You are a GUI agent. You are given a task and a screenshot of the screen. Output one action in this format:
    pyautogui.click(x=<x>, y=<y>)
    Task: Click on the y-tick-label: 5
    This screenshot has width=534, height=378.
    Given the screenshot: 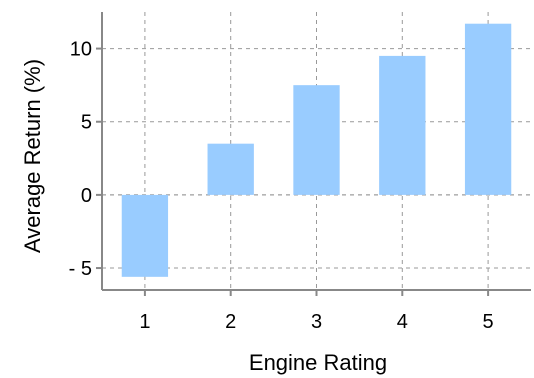 What is the action you would take?
    pyautogui.click(x=86, y=123)
    